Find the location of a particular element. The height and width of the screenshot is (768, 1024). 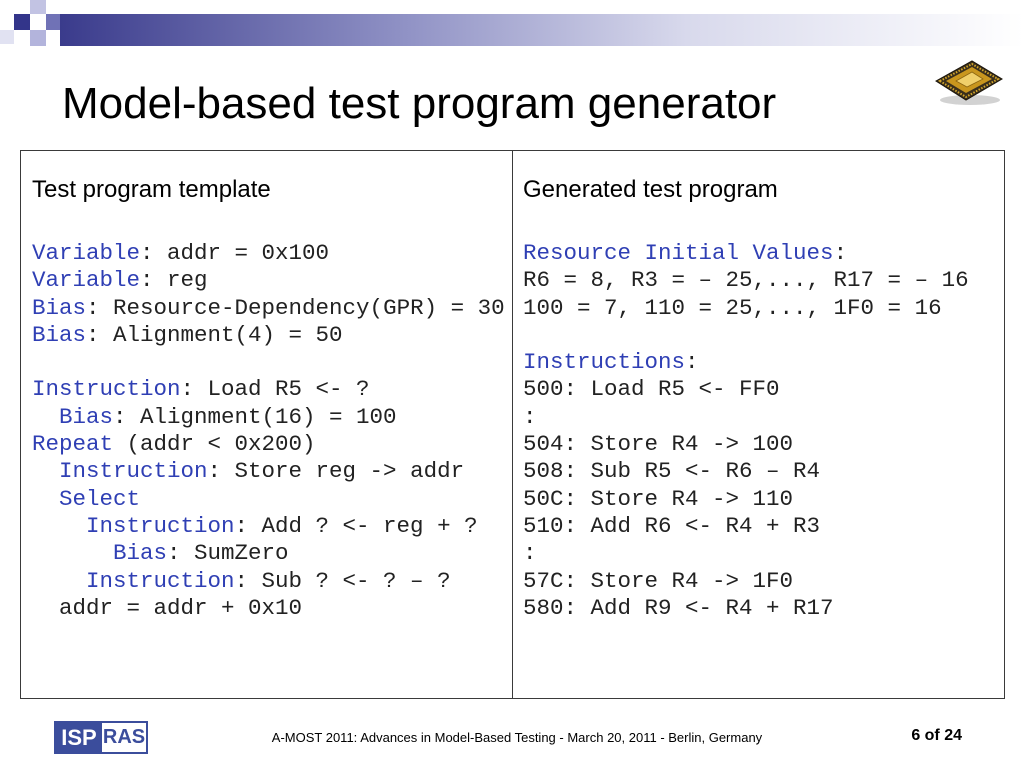

ispras-logo: ISP RAS is located at coordinates (101, 737).